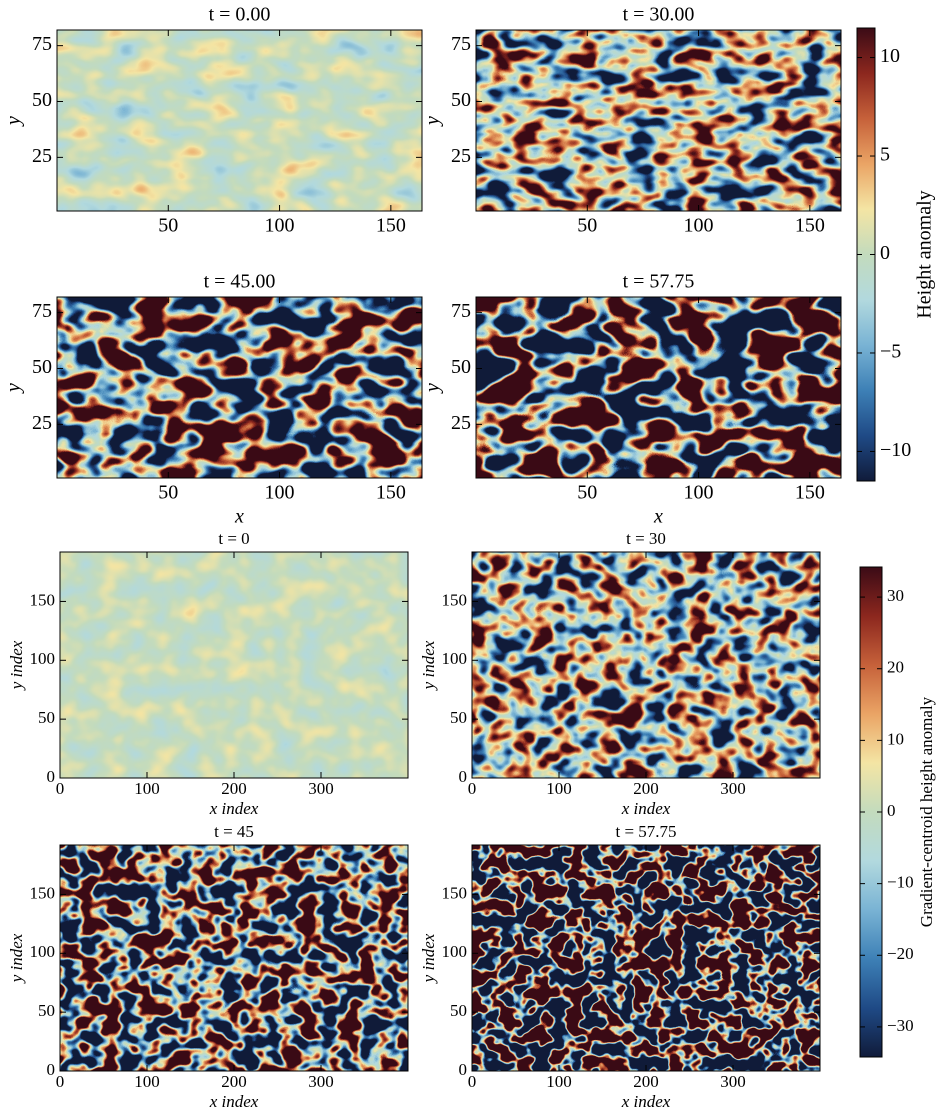  I want to click on panel-title: t = 45.00, so click(240, 282).